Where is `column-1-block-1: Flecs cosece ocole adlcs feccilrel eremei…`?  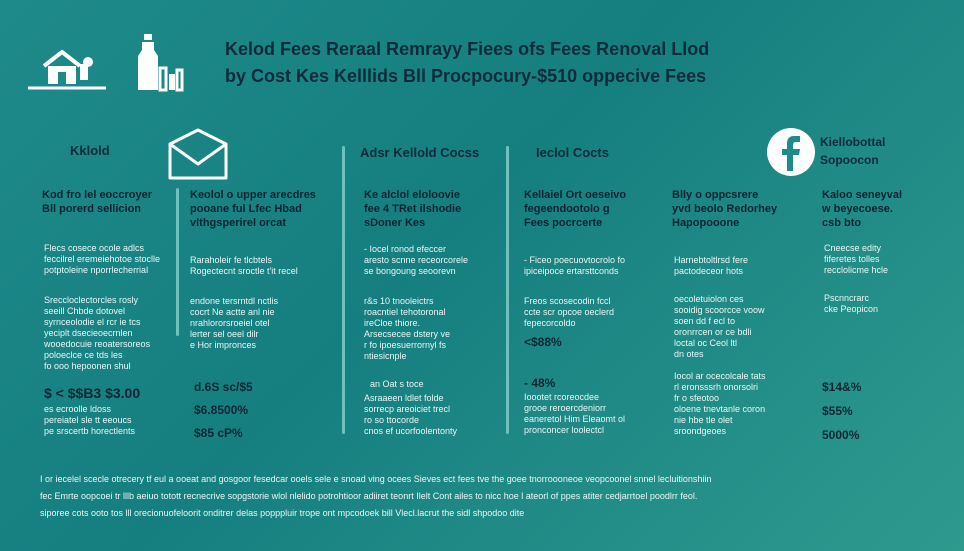 column-1-block-1: Flecs cosece ocole adlcs feccilrel eremei… is located at coordinates (102, 259).